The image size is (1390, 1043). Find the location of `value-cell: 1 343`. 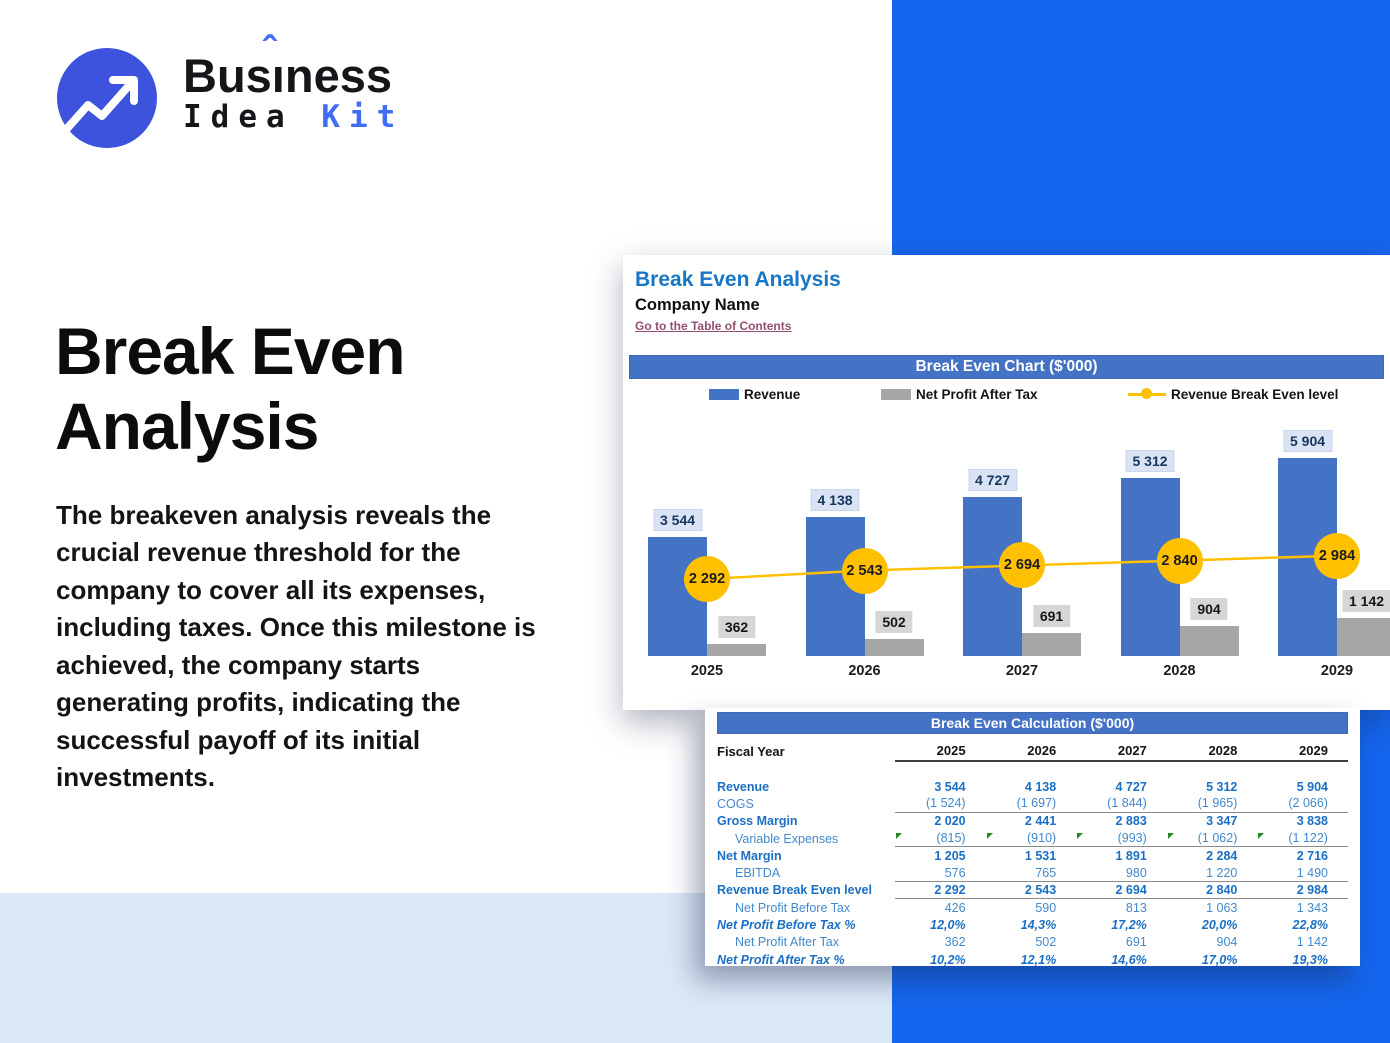

value-cell: 1 343 is located at coordinates (1312, 907).